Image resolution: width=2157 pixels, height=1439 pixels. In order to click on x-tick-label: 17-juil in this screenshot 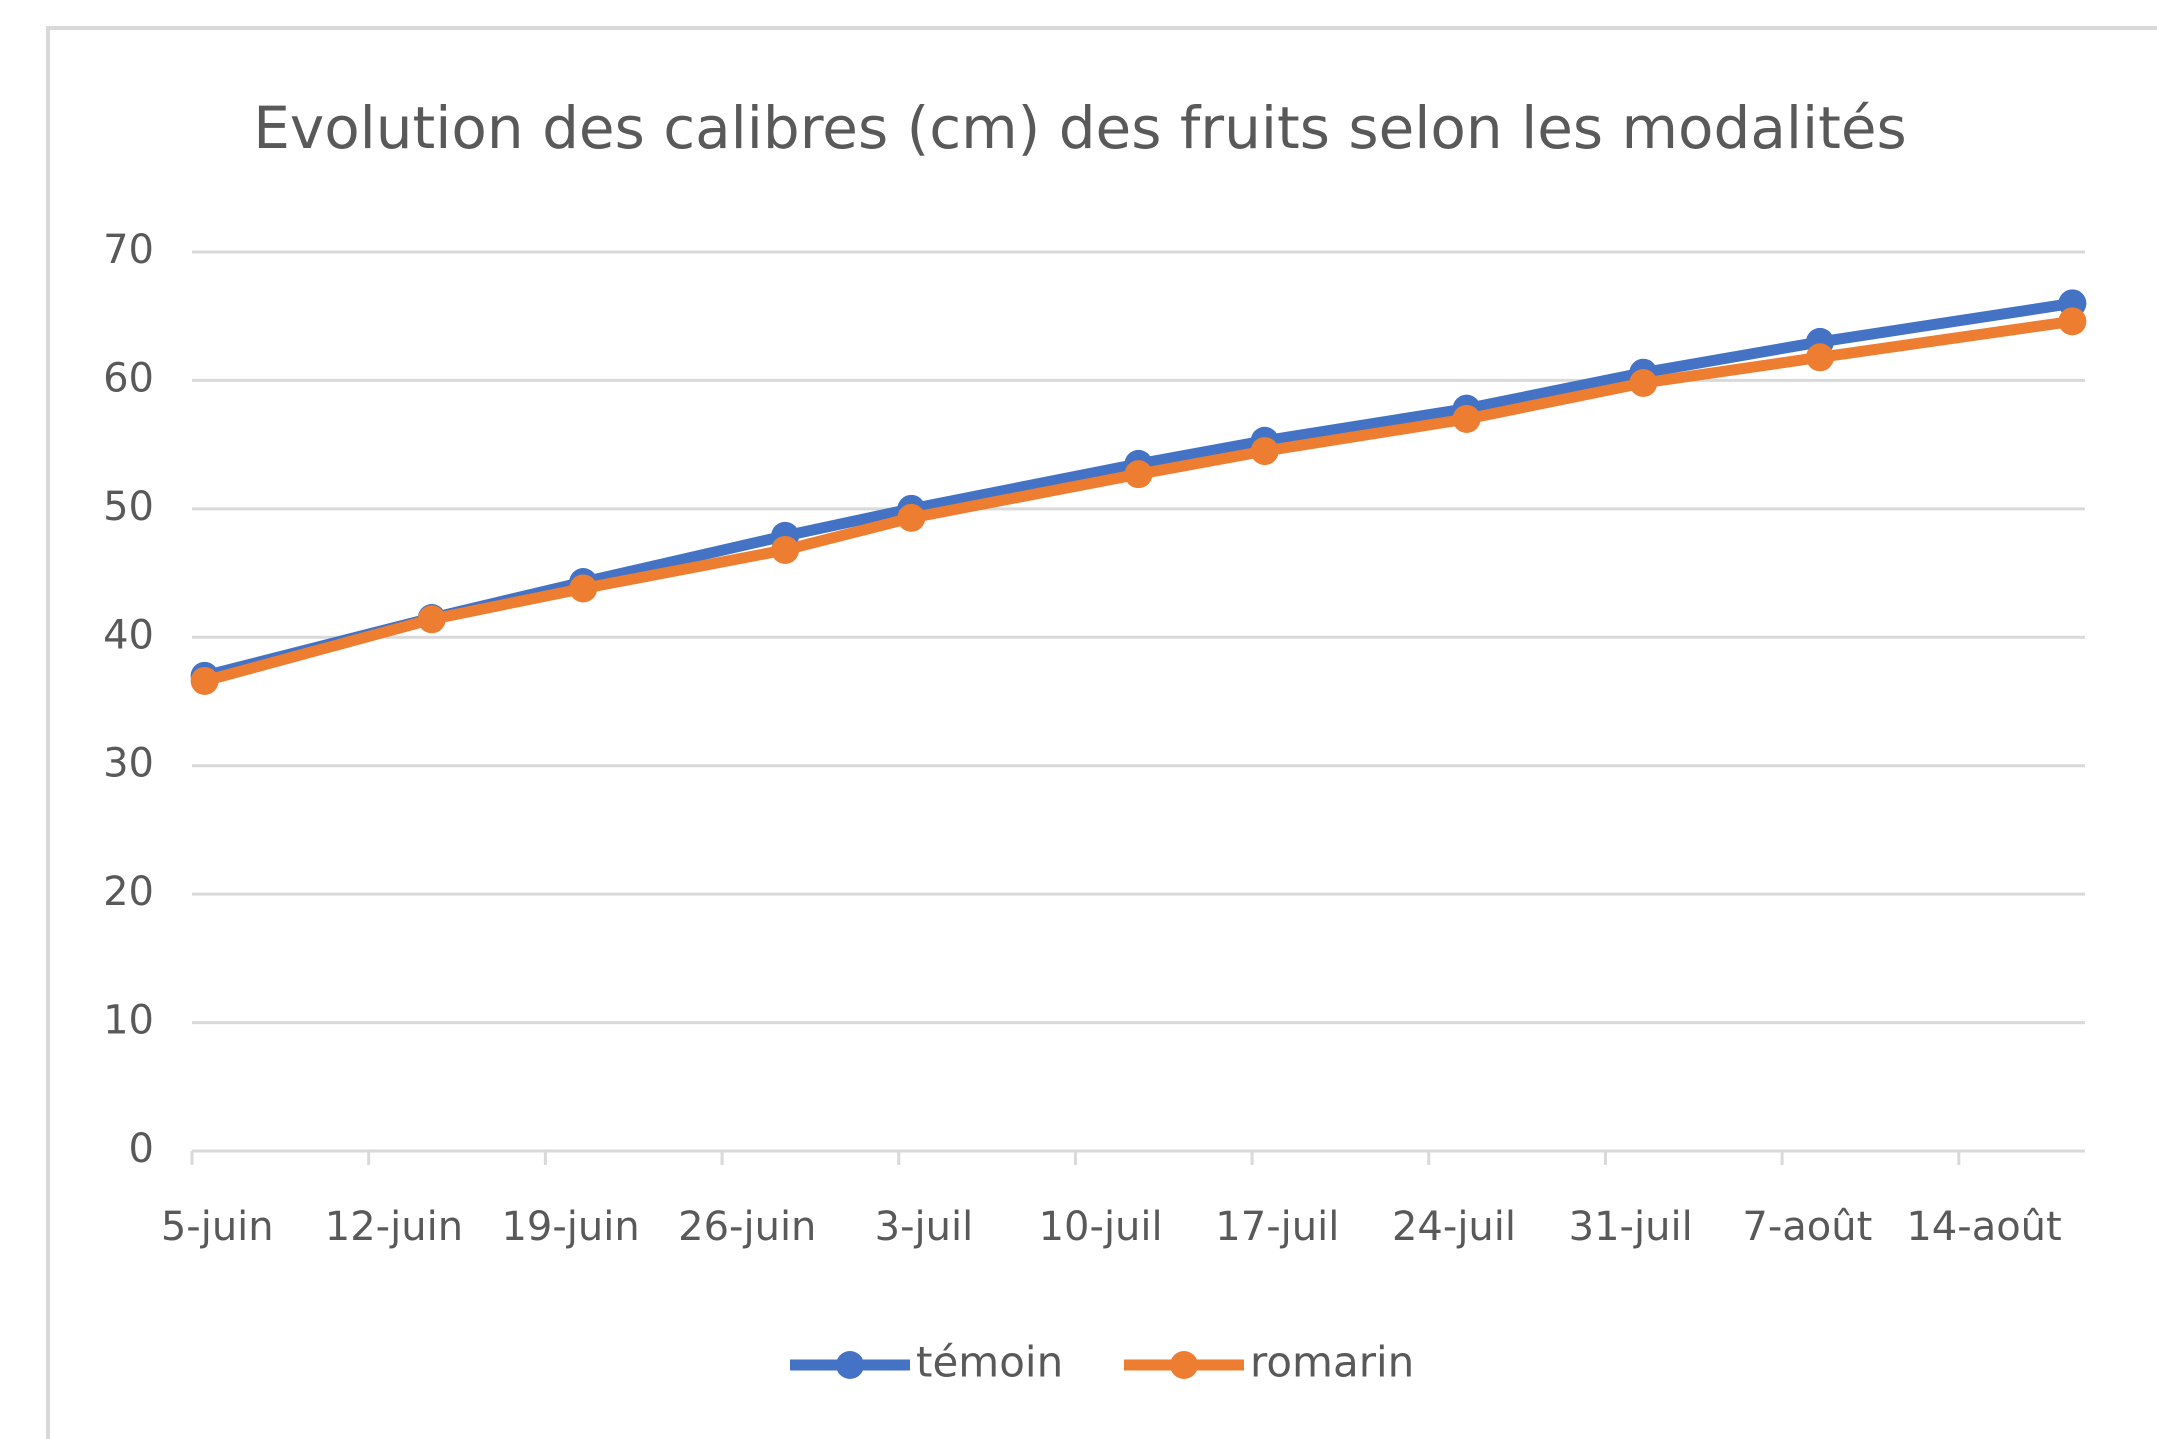, I will do `click(1277, 1227)`.